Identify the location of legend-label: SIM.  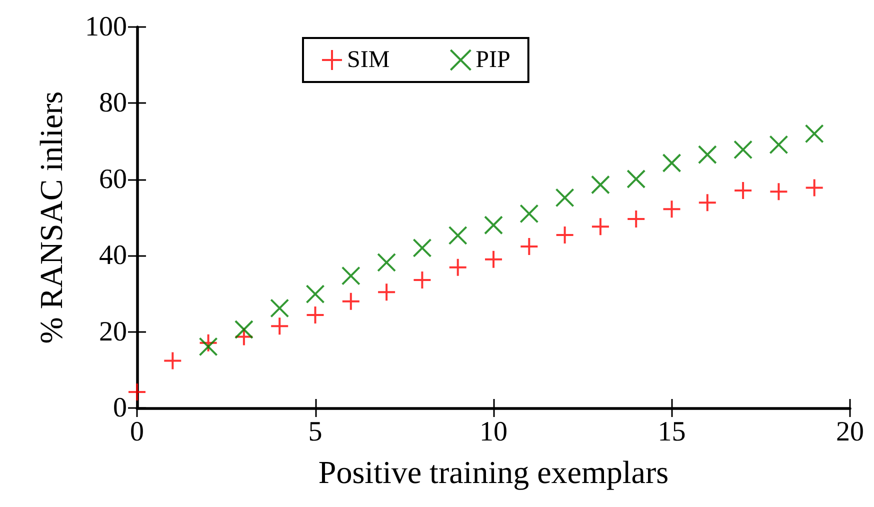
(368, 60).